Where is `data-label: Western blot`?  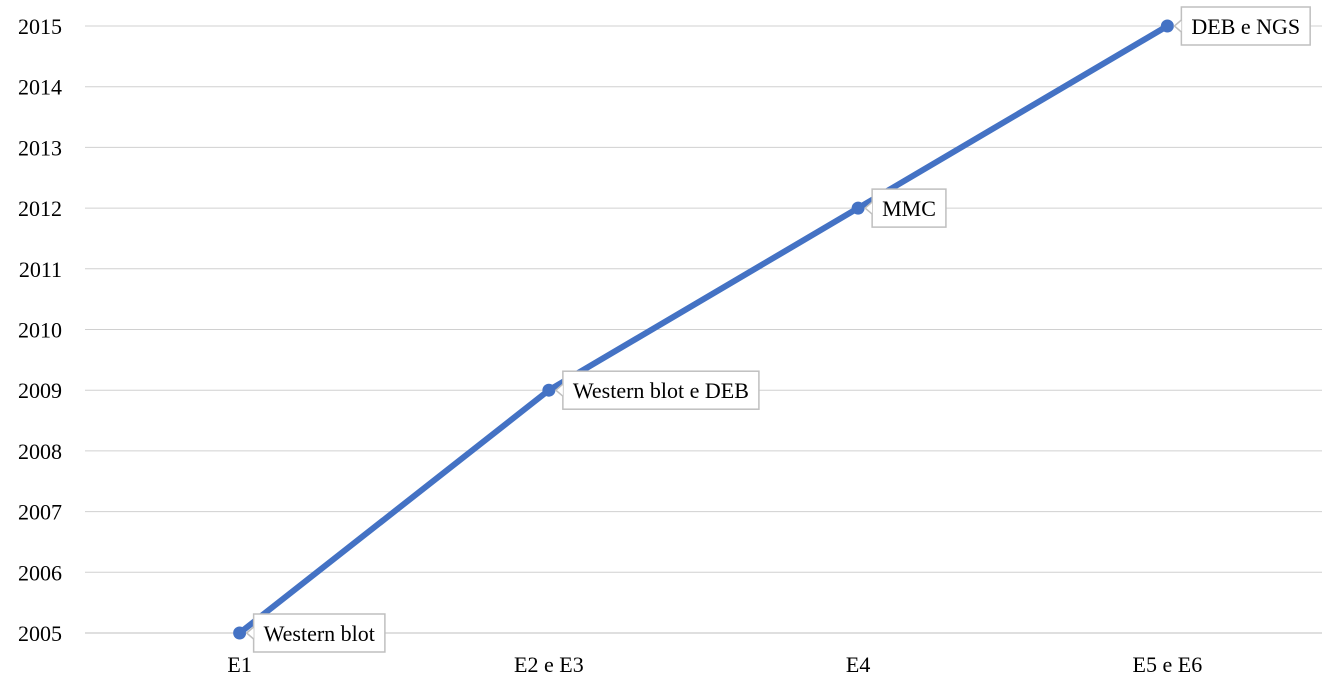
data-label: Western blot is located at coordinates (315, 633).